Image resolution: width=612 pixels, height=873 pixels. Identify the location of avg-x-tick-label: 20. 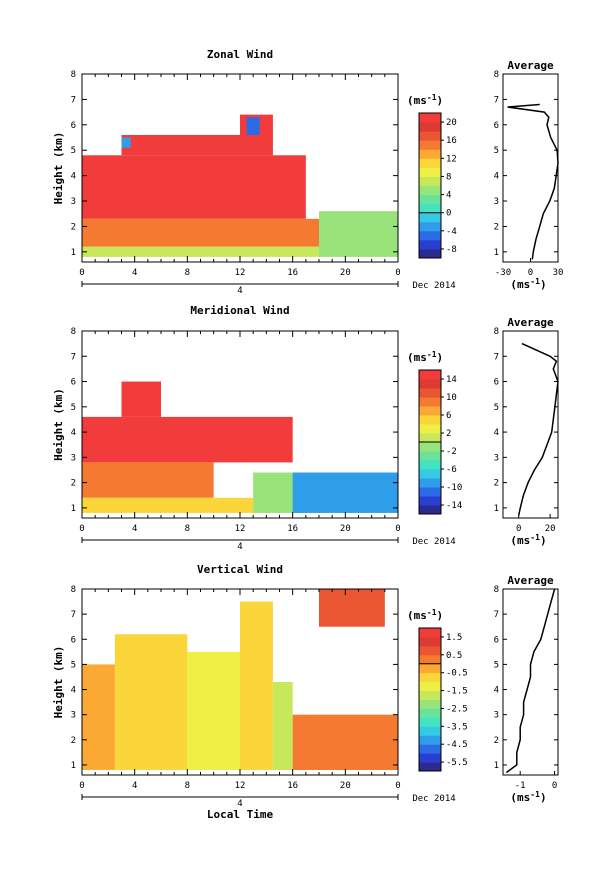
(550, 529).